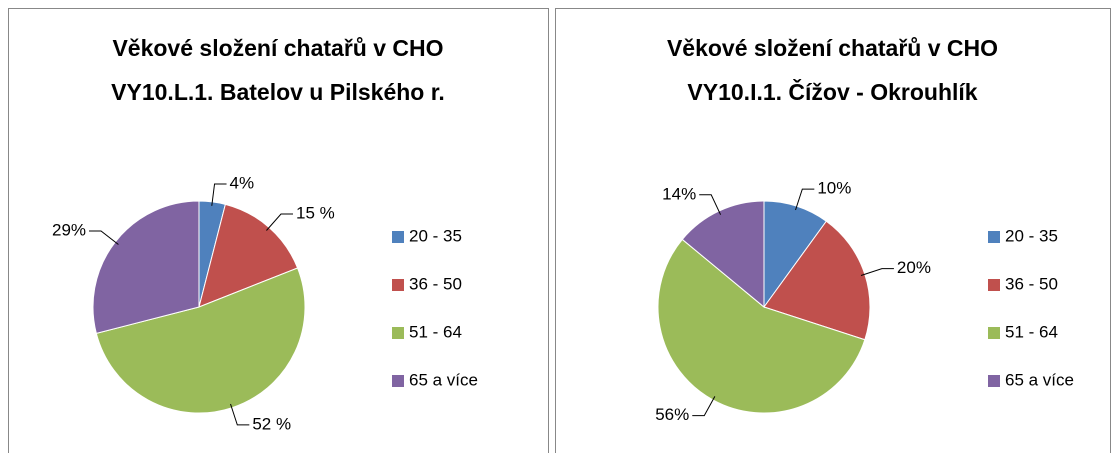  I want to click on chart-title: VY10.L.1. Batelov u Pilského r., so click(278, 92).